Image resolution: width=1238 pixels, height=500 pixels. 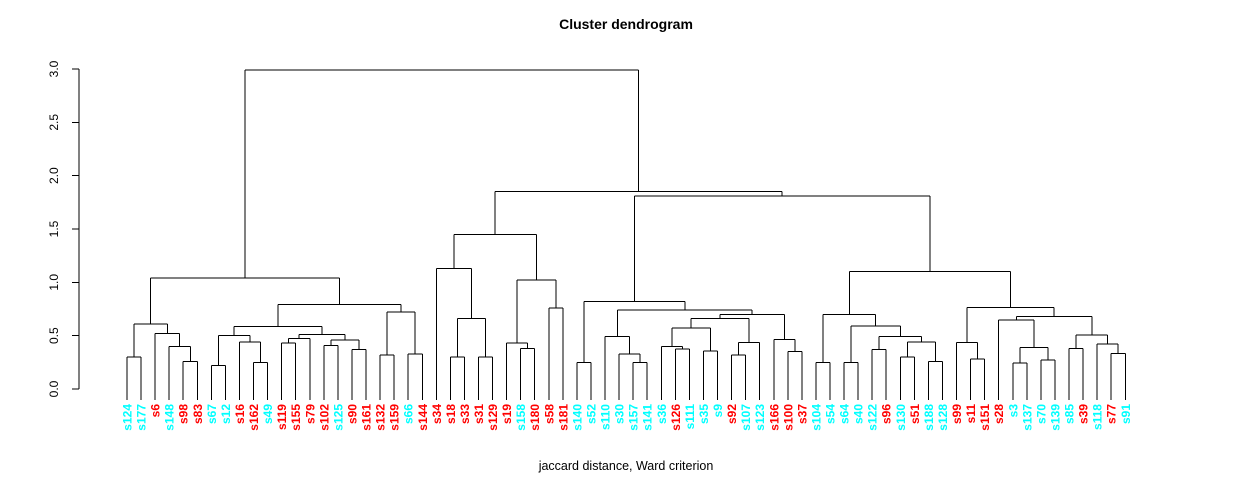 I want to click on leaf-label: s111, so click(x=690, y=417).